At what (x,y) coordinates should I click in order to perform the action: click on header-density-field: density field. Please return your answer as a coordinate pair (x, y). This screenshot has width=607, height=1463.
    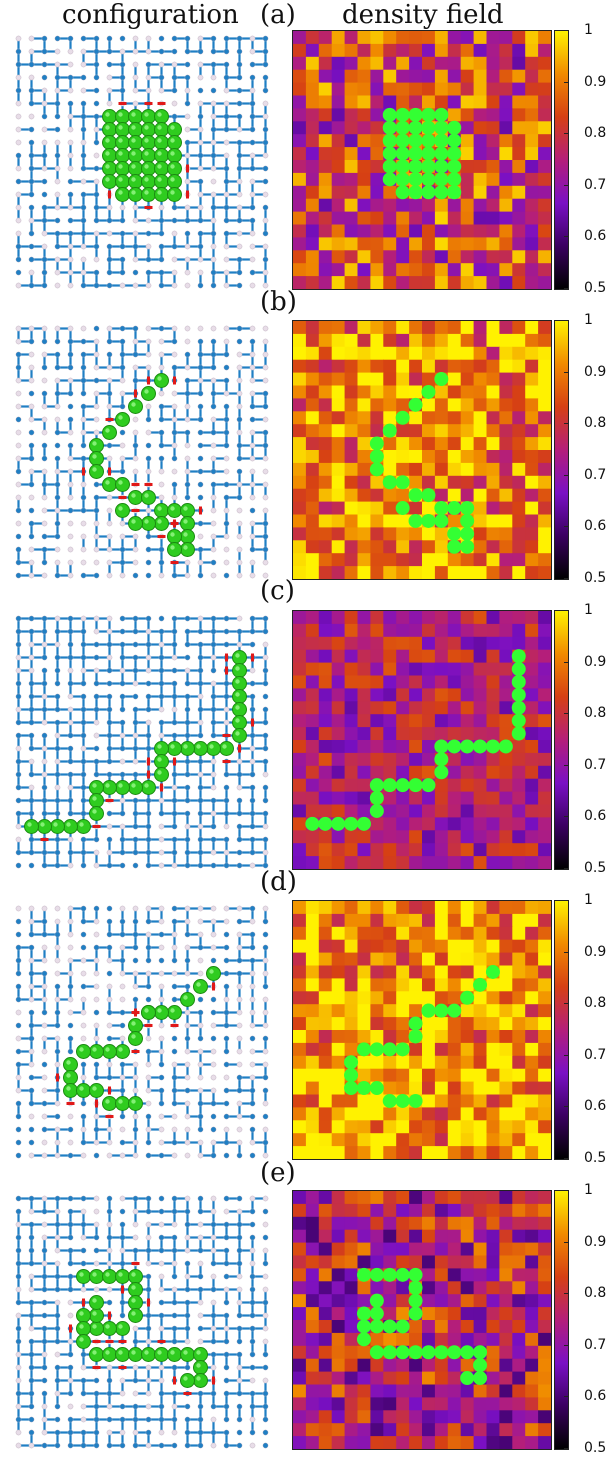
    Looking at the image, I should click on (423, 15).